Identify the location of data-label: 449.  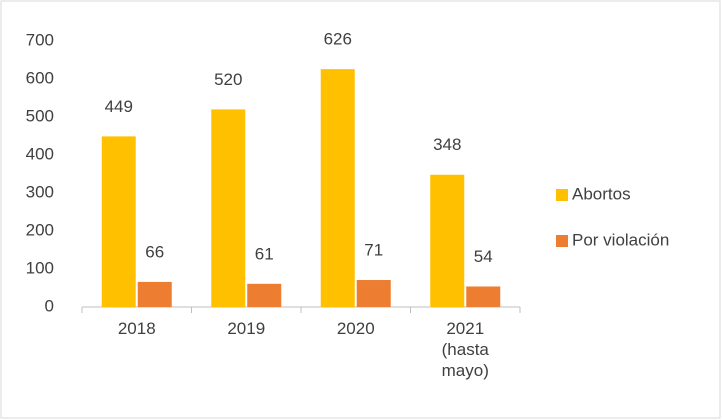
(119, 106).